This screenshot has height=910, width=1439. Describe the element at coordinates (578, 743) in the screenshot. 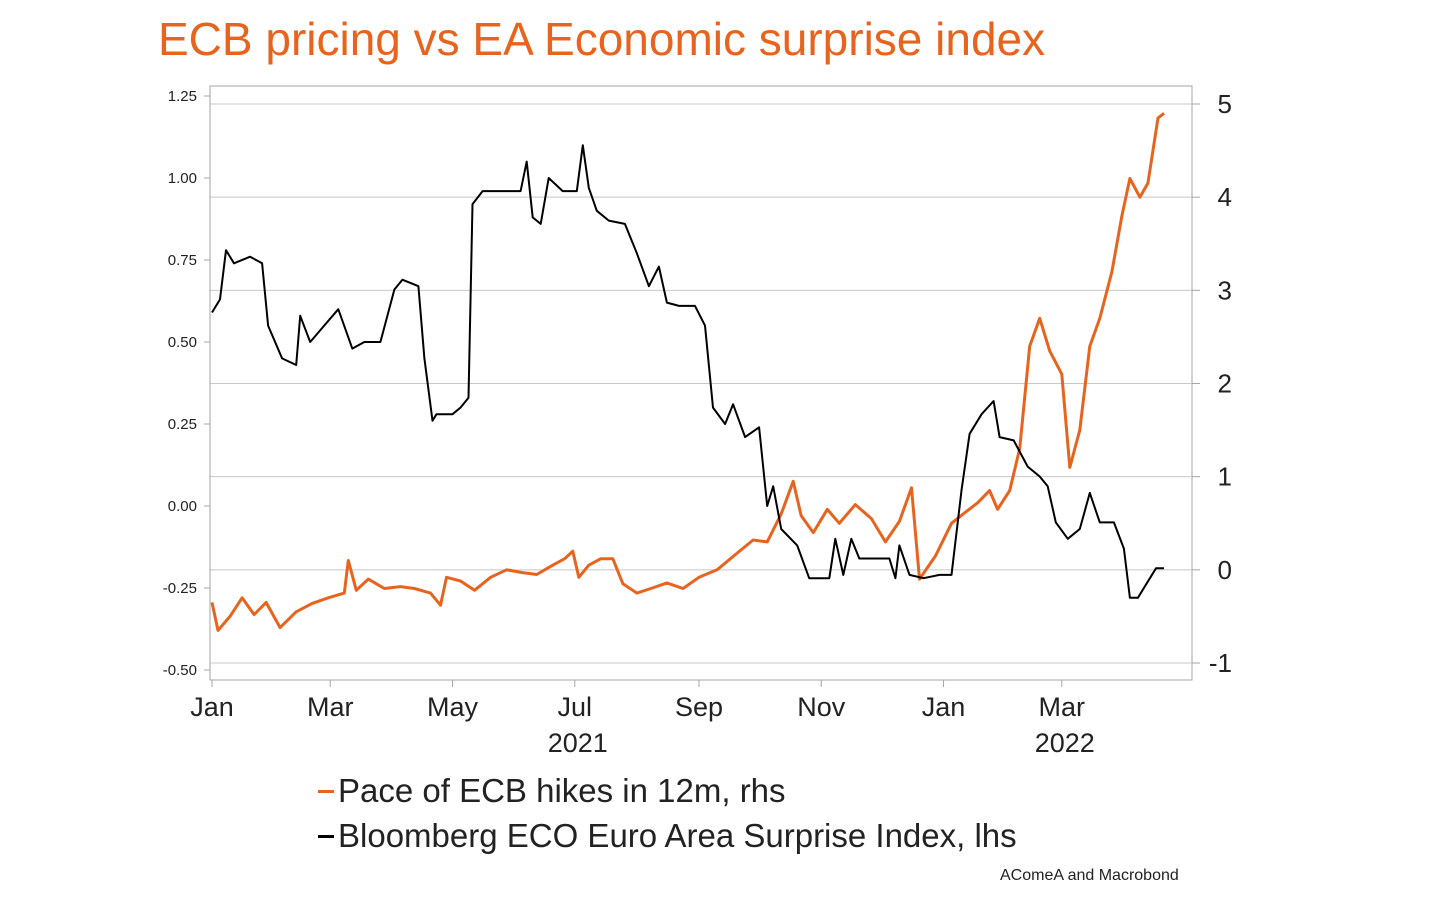

I see `x-year-label: 2021` at that location.